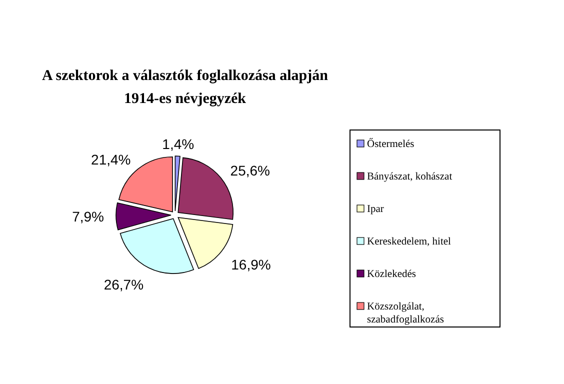 Image resolution: width=564 pixels, height=384 pixels. I want to click on data-label: 16,9%, so click(251, 264).